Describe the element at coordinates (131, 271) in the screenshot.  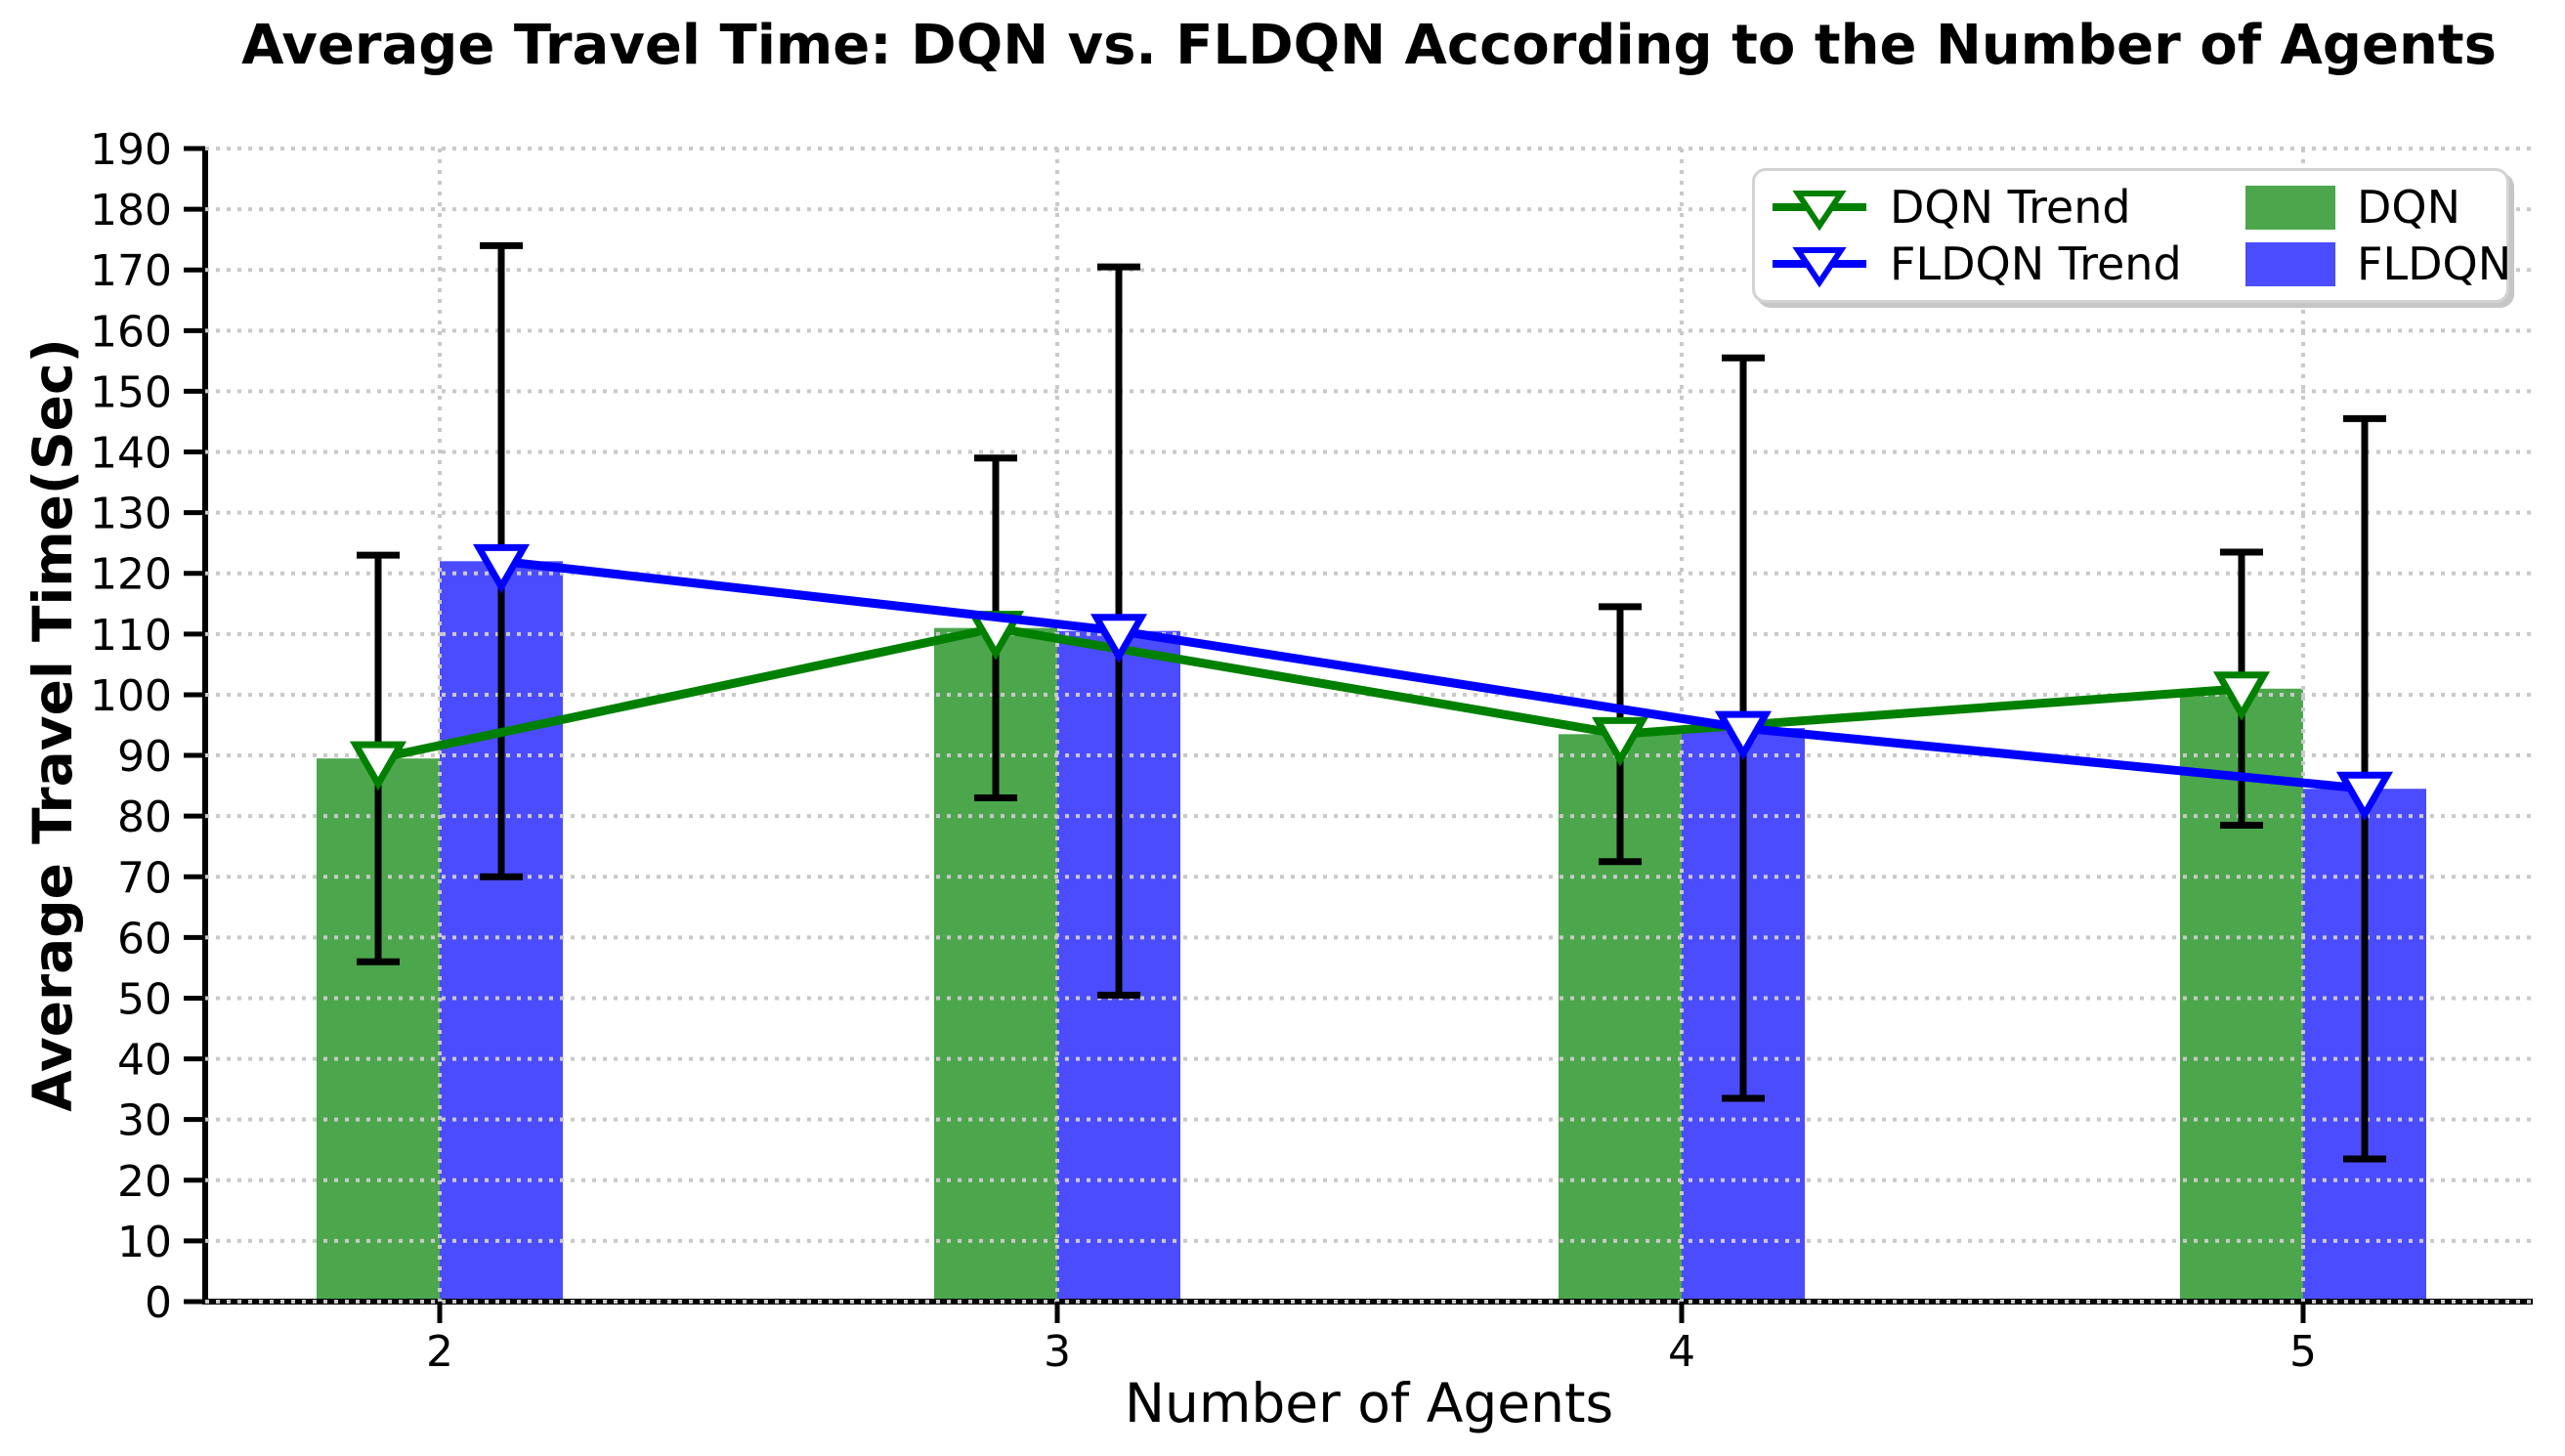
I see `y-tick-label: 170` at that location.